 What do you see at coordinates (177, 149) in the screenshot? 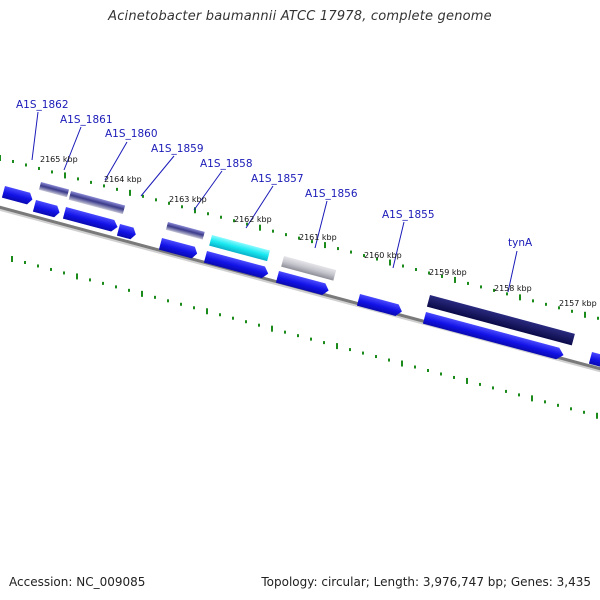
I see `gene-label: A1S_1859` at bounding box center [177, 149].